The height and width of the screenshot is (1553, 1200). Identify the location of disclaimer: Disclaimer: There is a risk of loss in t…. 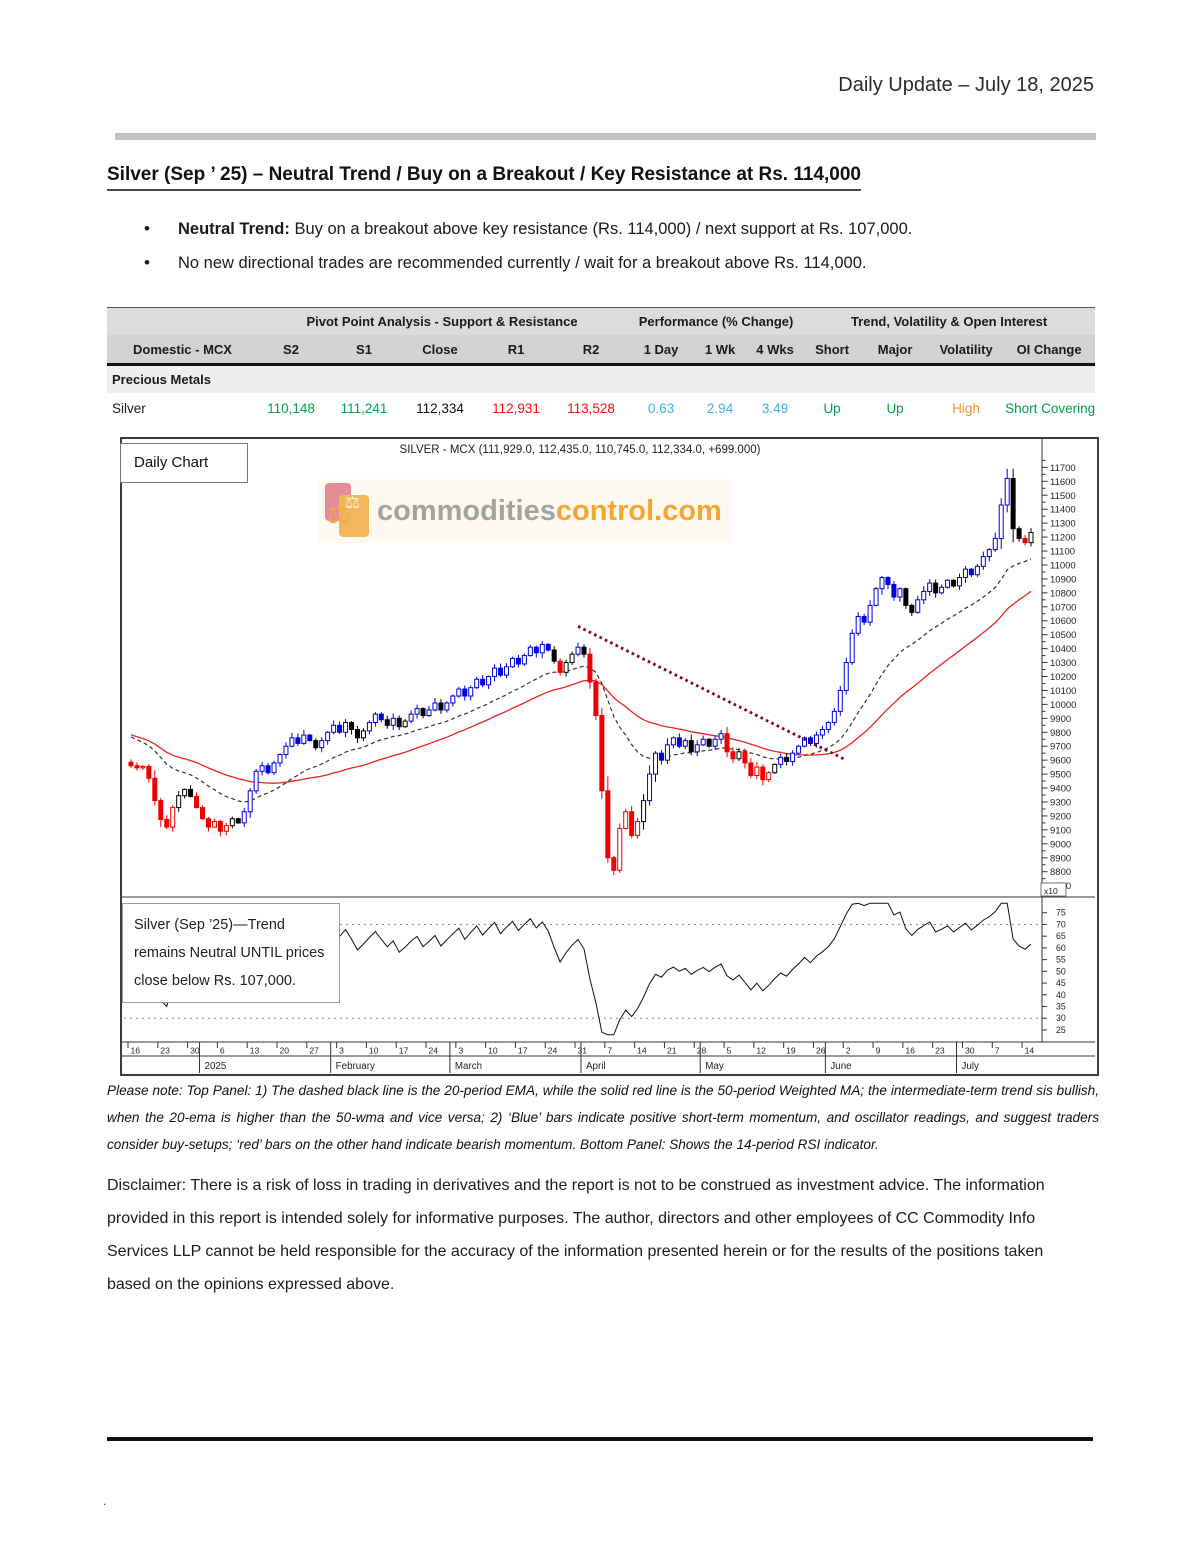
(576, 1235).